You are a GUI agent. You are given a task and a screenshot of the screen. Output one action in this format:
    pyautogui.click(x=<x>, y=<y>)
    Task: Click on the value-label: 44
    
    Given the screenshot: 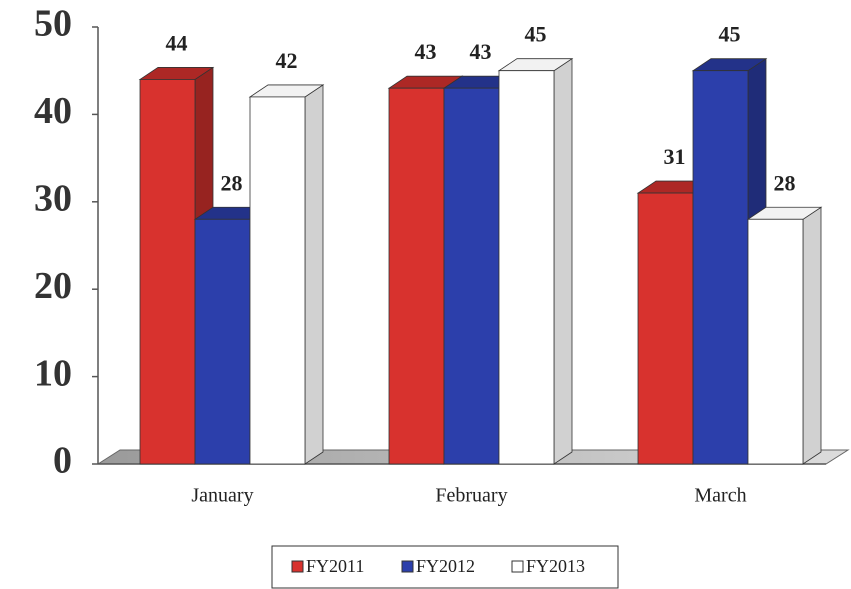 What is the action you would take?
    pyautogui.click(x=177, y=42)
    